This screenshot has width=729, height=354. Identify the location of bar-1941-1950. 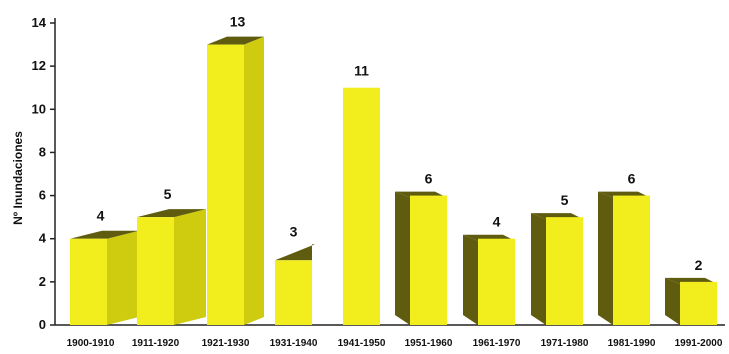
(361, 206).